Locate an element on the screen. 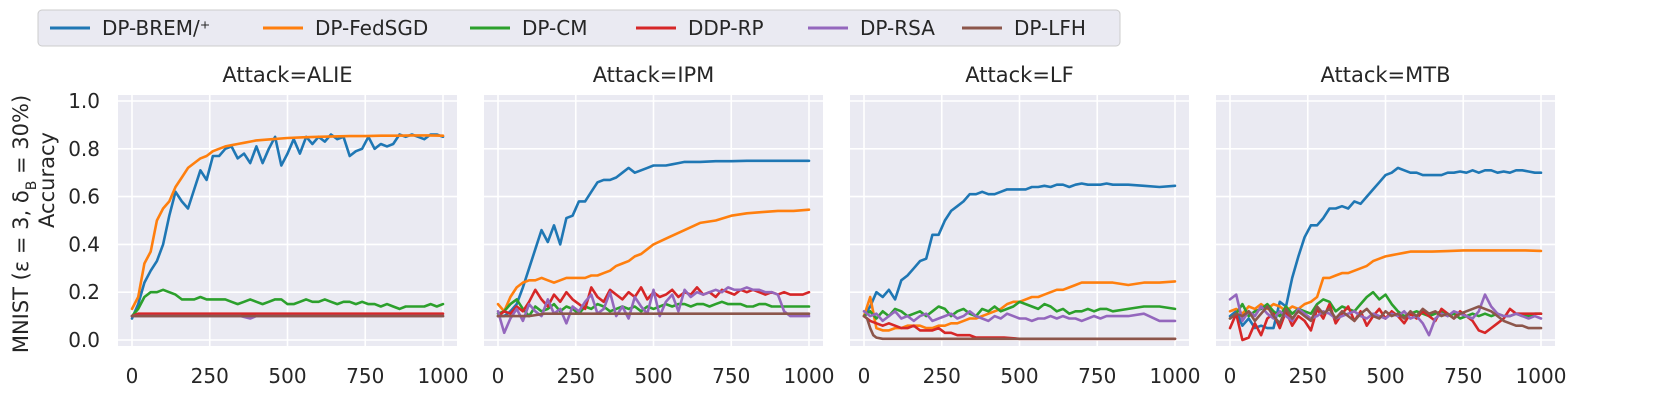 The image size is (1660, 411). y-axis-label-dataset: MNIST (ε = 3, δB = 30%) is located at coordinates (24, 224).